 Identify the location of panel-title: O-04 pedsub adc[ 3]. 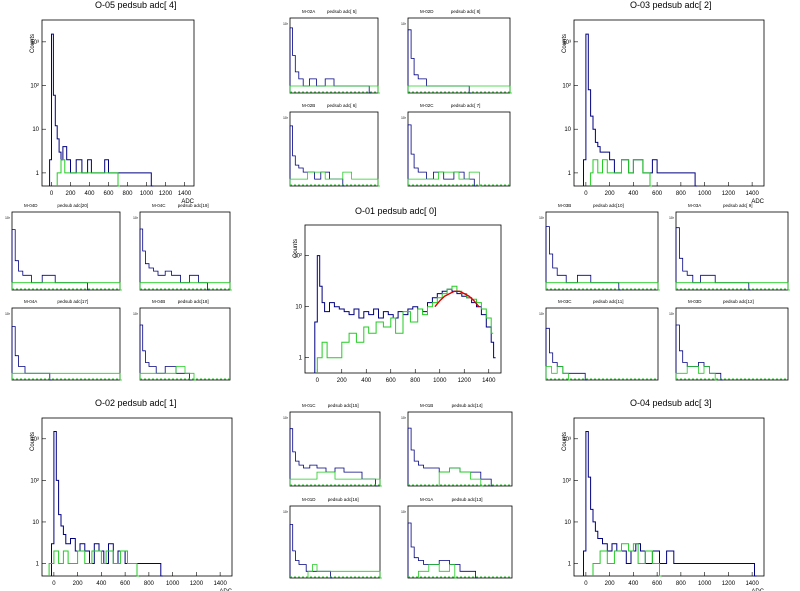
(671, 403).